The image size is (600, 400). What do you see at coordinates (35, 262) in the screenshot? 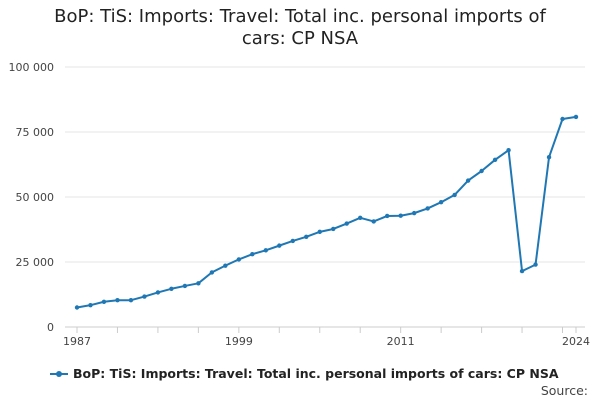
I see `y-tick-label: 25 000` at bounding box center [35, 262].